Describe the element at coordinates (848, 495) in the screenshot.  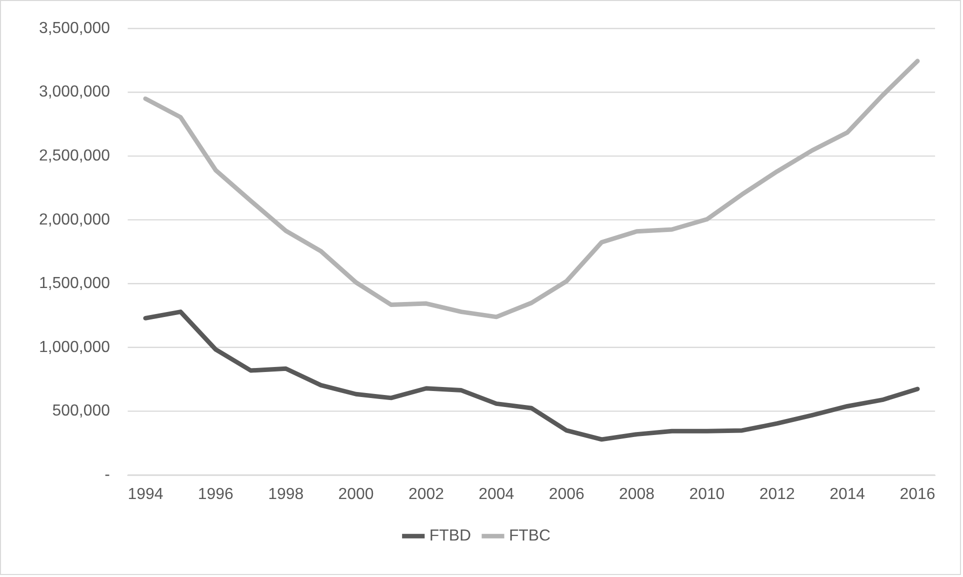
I see `x-tick-label: 2014` at that location.